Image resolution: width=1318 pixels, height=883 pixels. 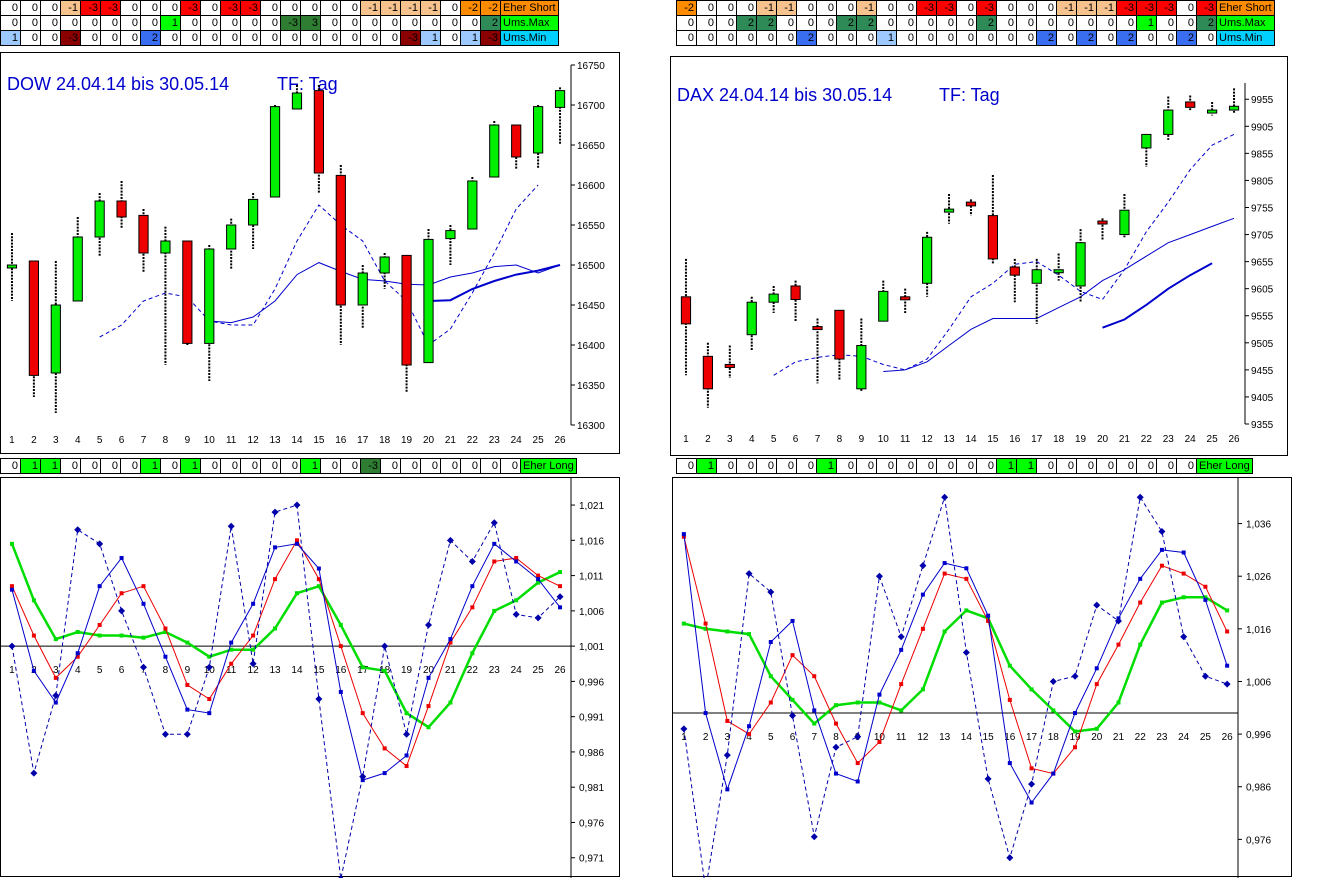 What do you see at coordinates (1004, 254) in the screenshot?
I see `moving-average-line` at bounding box center [1004, 254].